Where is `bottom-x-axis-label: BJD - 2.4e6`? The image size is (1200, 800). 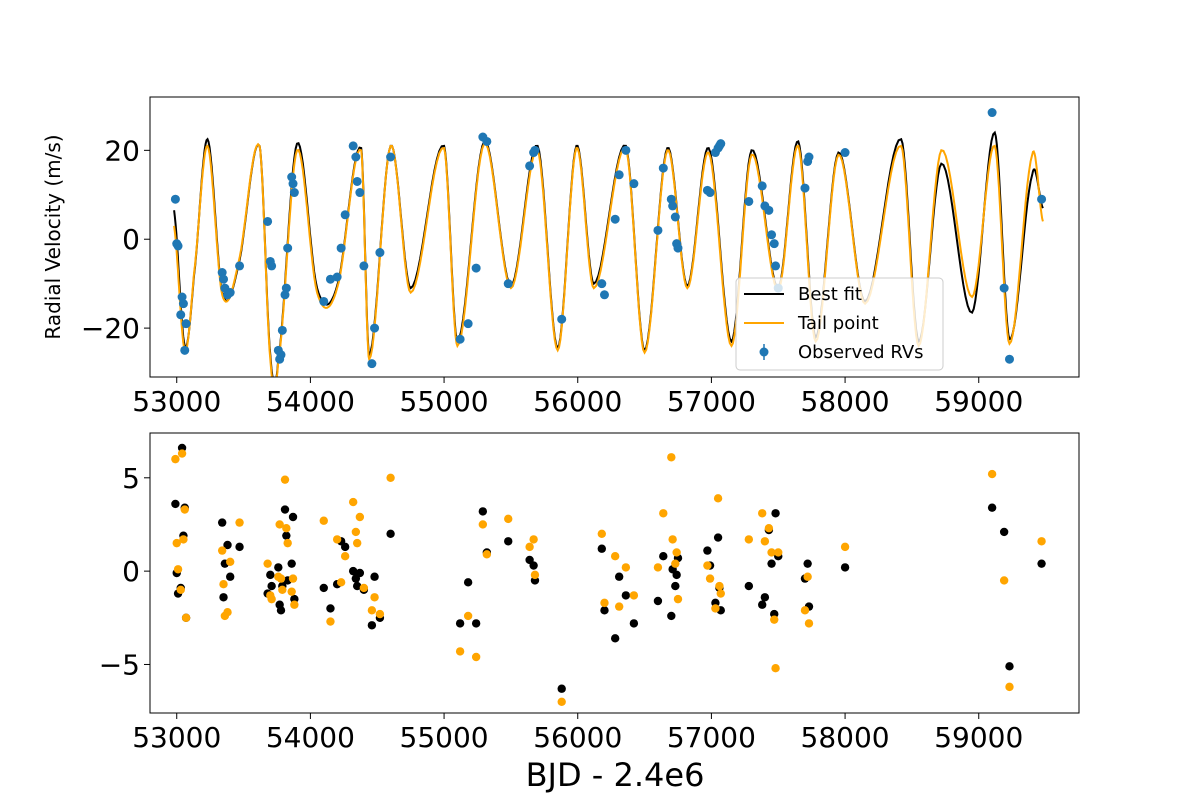 bottom-x-axis-label: BJD - 2.4e6 is located at coordinates (615, 775).